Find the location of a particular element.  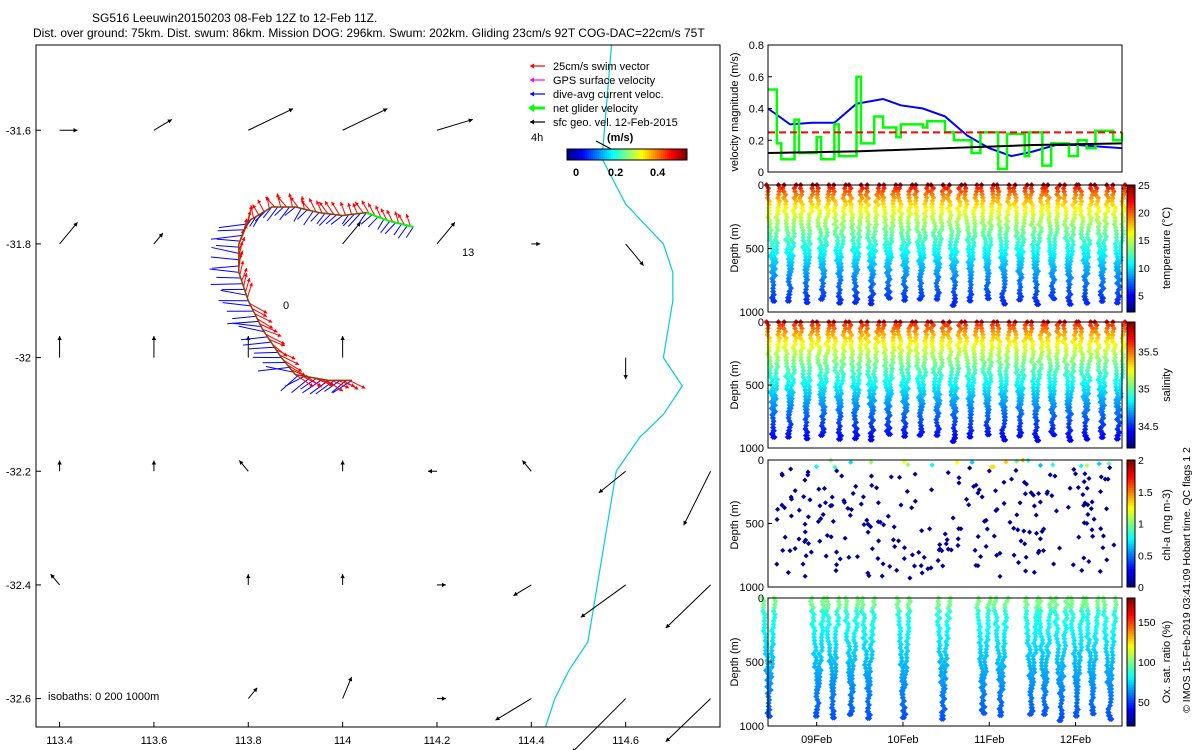

sal-ytick-label: 0 is located at coordinates (761, 323).